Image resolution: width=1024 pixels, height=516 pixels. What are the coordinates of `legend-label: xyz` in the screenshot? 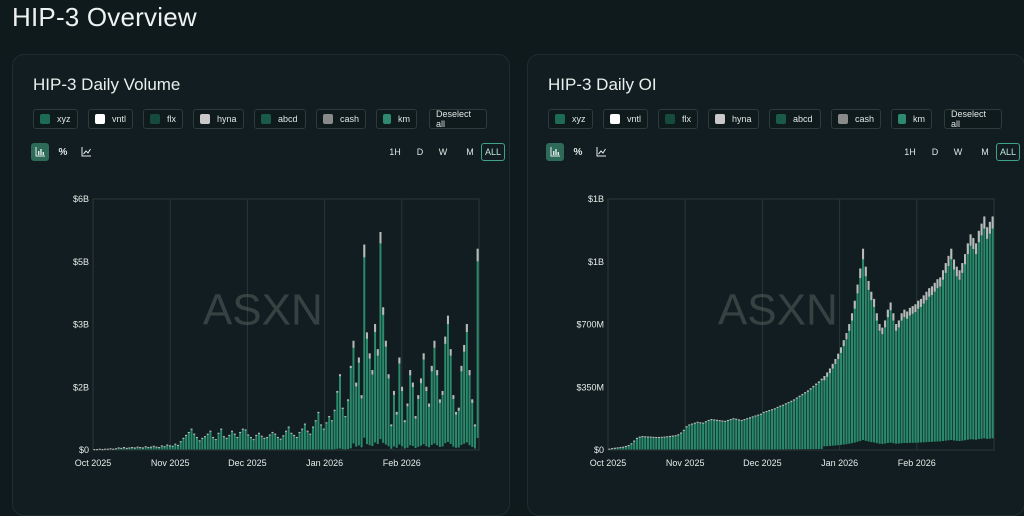 It's located at (64, 119).